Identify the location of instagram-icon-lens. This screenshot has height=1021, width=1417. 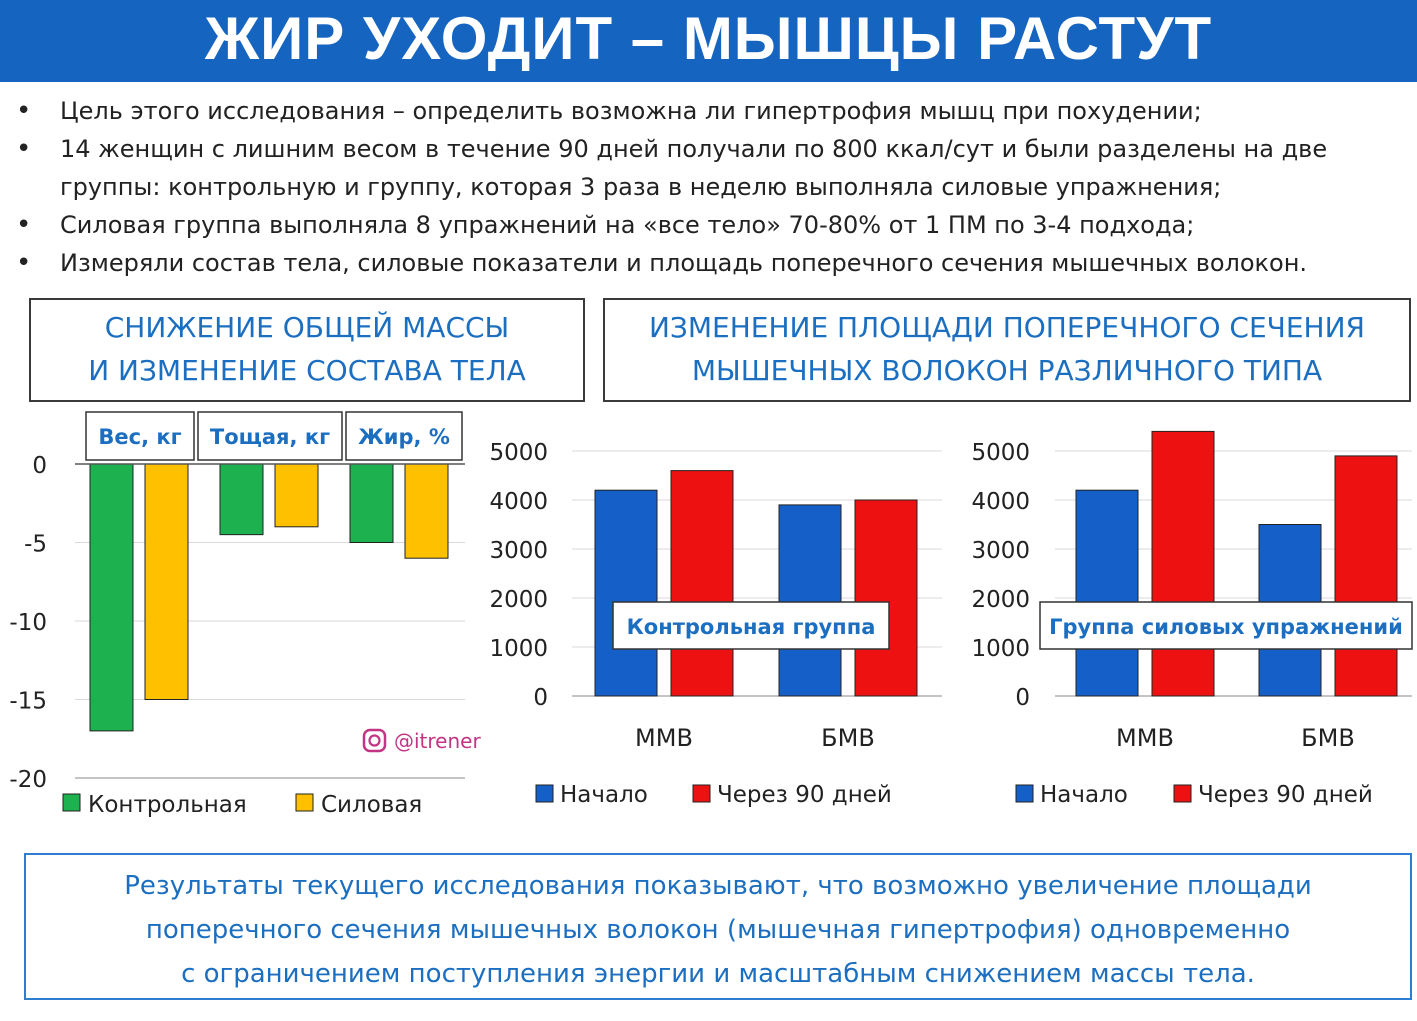
(374, 740).